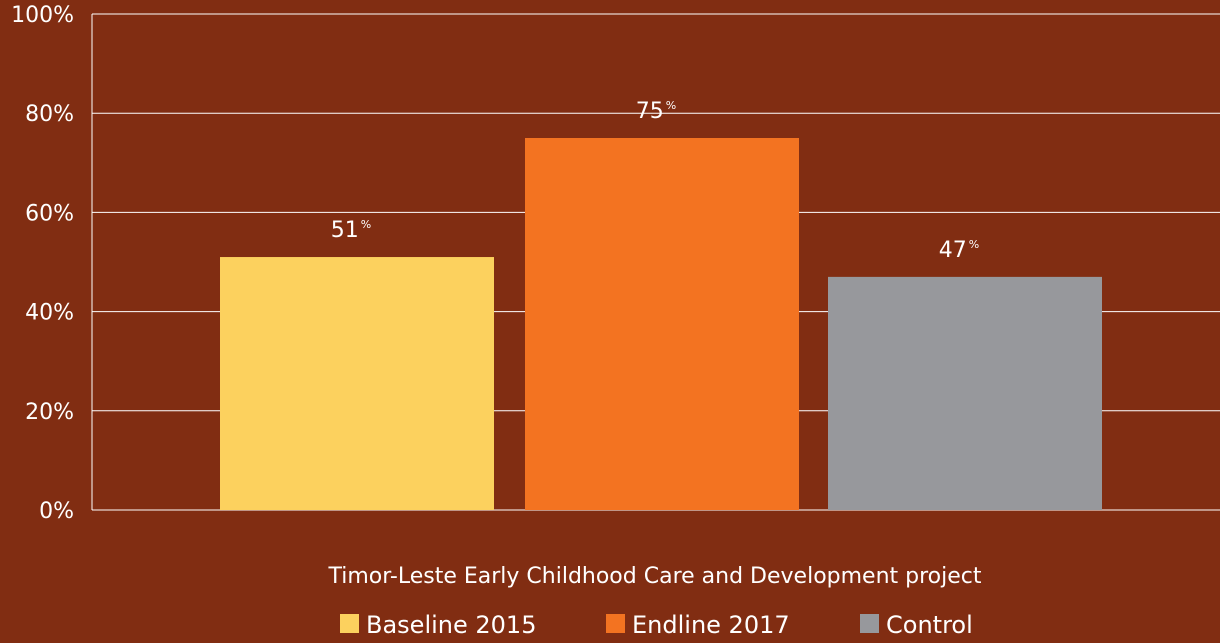 This screenshot has width=1220, height=643. Describe the element at coordinates (656, 111) in the screenshot. I see `data-label: 75%` at that location.